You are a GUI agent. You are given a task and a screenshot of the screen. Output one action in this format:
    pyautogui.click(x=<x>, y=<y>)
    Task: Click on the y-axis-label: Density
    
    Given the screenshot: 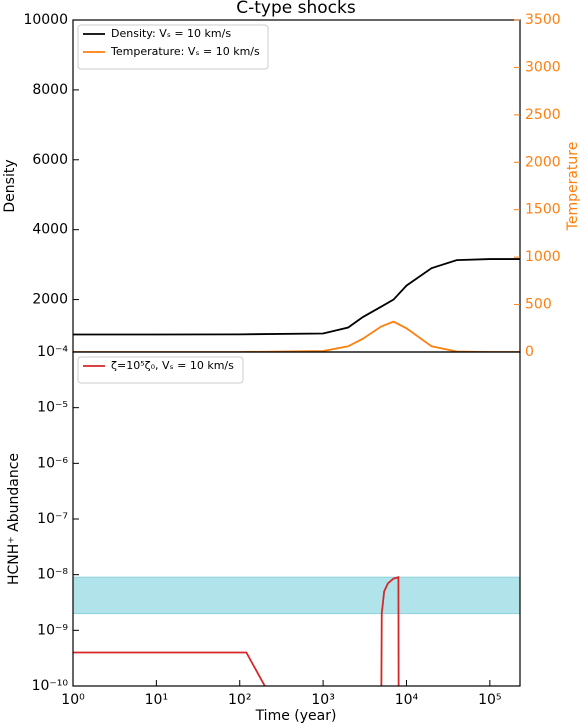 What is the action you would take?
    pyautogui.click(x=10, y=185)
    